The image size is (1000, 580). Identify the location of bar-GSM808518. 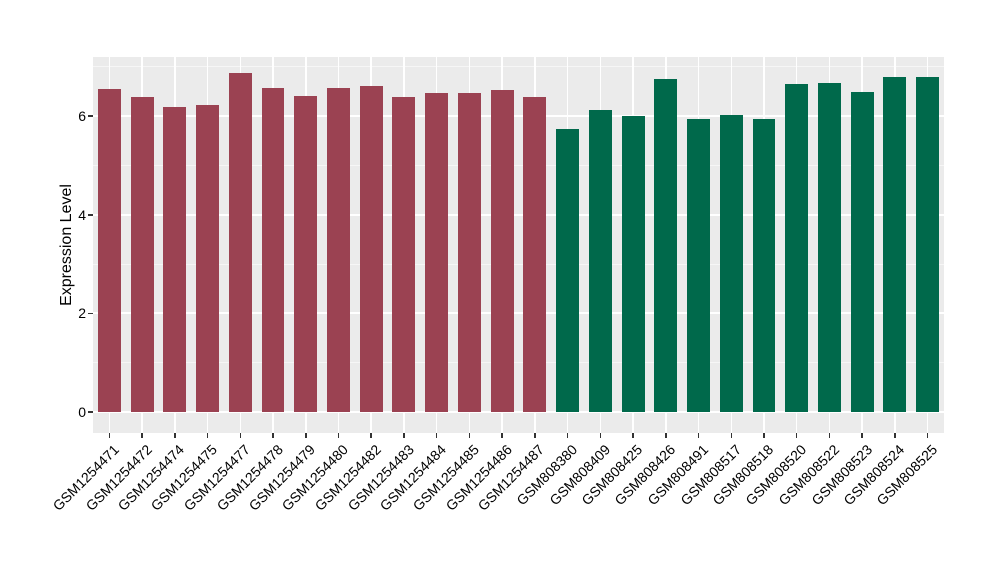
(764, 265).